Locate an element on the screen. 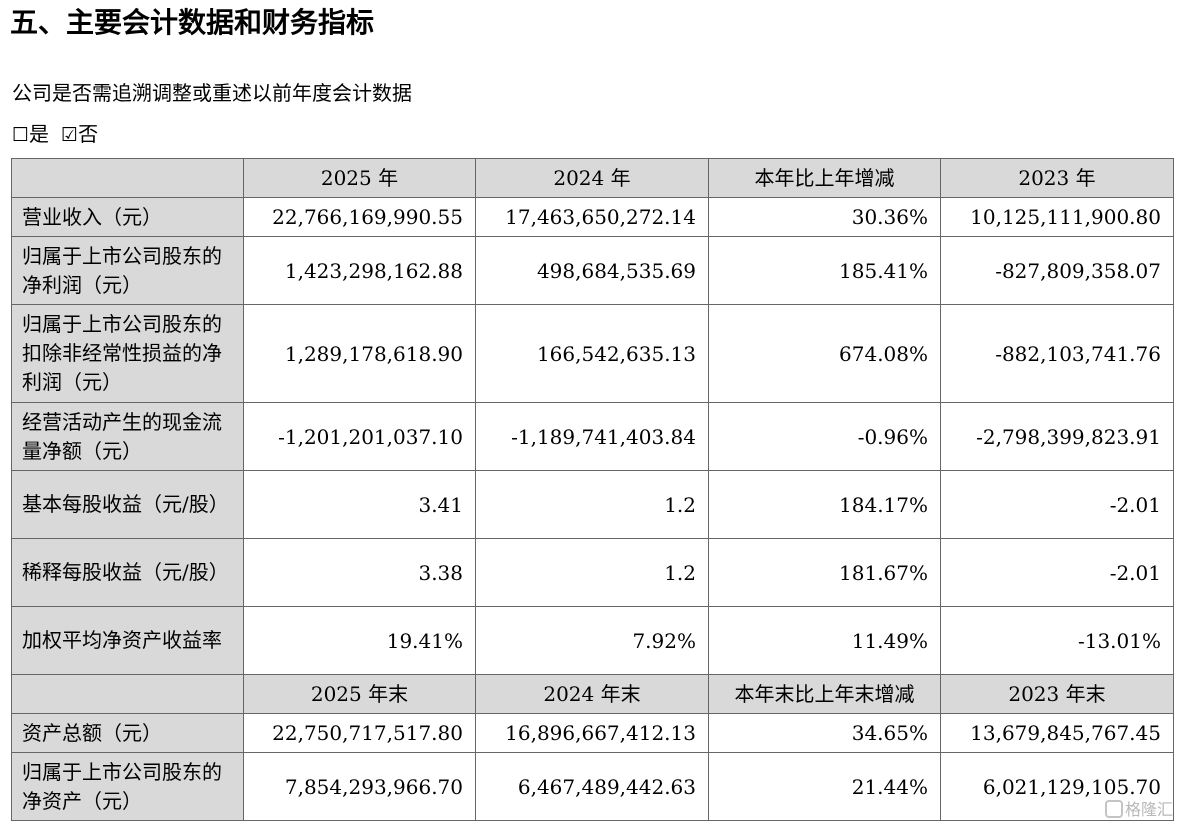 The width and height of the screenshot is (1179, 824). value-cell: 674.08% is located at coordinates (824, 353).